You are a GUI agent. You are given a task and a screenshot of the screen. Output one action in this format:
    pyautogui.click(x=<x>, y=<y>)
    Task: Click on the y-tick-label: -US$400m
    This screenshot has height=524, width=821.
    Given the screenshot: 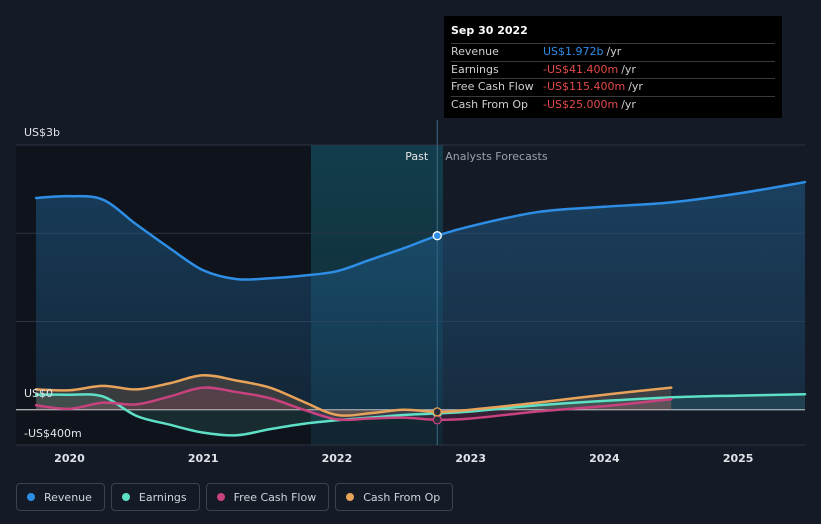 What is the action you would take?
    pyautogui.click(x=53, y=433)
    